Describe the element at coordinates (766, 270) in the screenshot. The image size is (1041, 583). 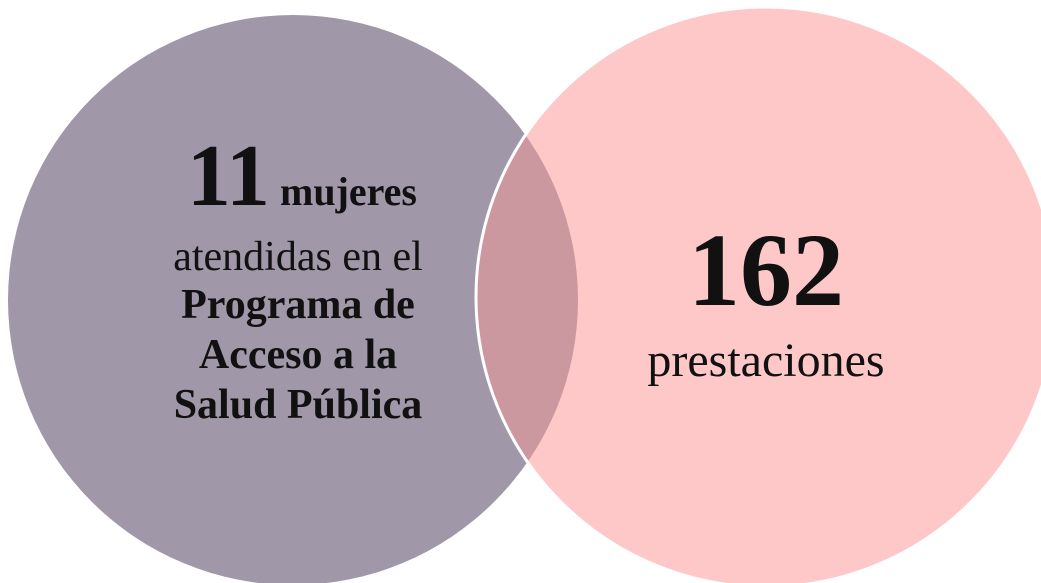
I see `right-number: 162` at that location.